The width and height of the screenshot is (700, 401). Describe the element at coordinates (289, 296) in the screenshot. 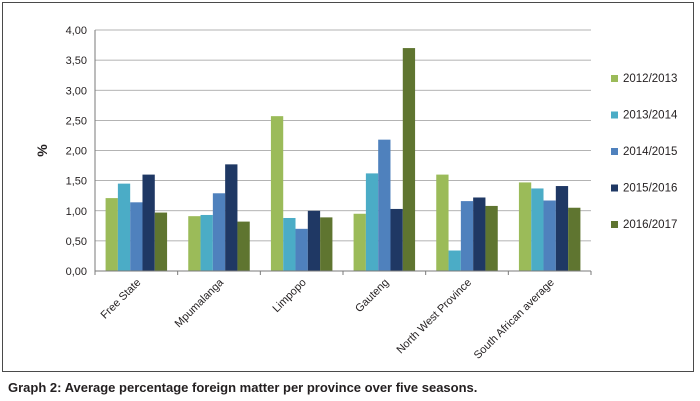

I see `x-tick-label: Limpopo` at that location.